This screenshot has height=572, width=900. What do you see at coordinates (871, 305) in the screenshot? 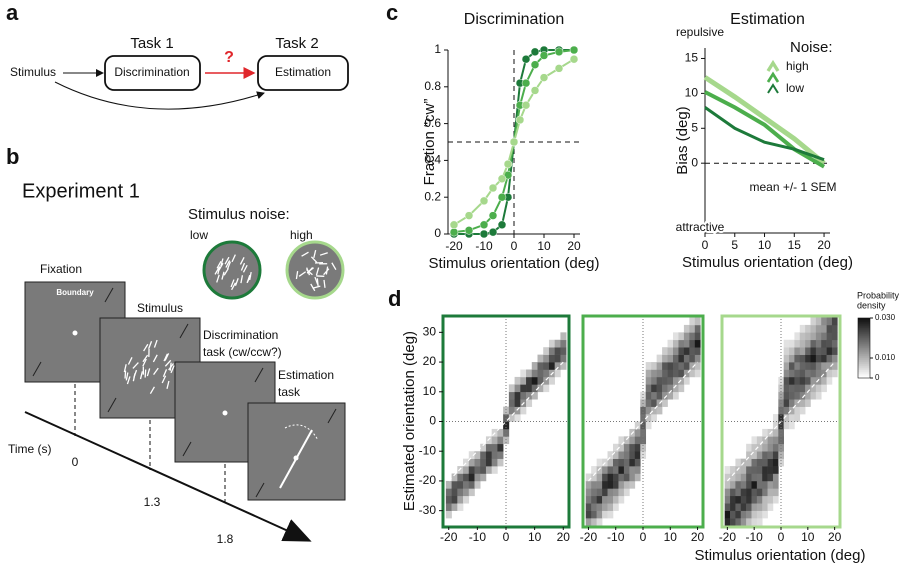
I see `colorbar-title: density` at bounding box center [871, 305].